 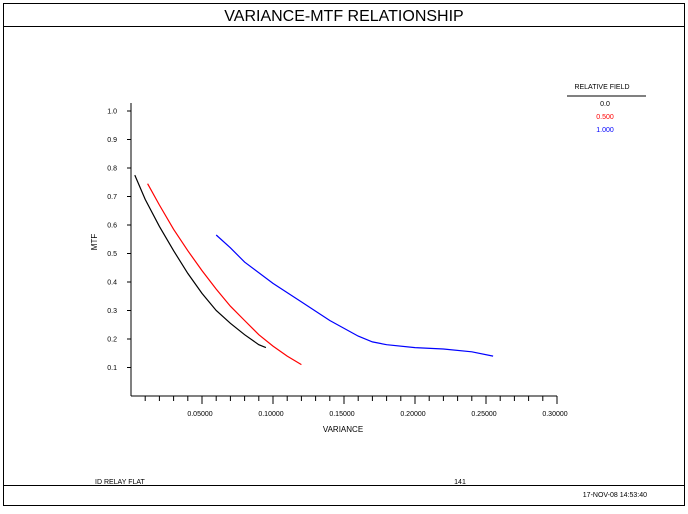 I want to click on x-tick-label: 0.10000, so click(x=270, y=414).